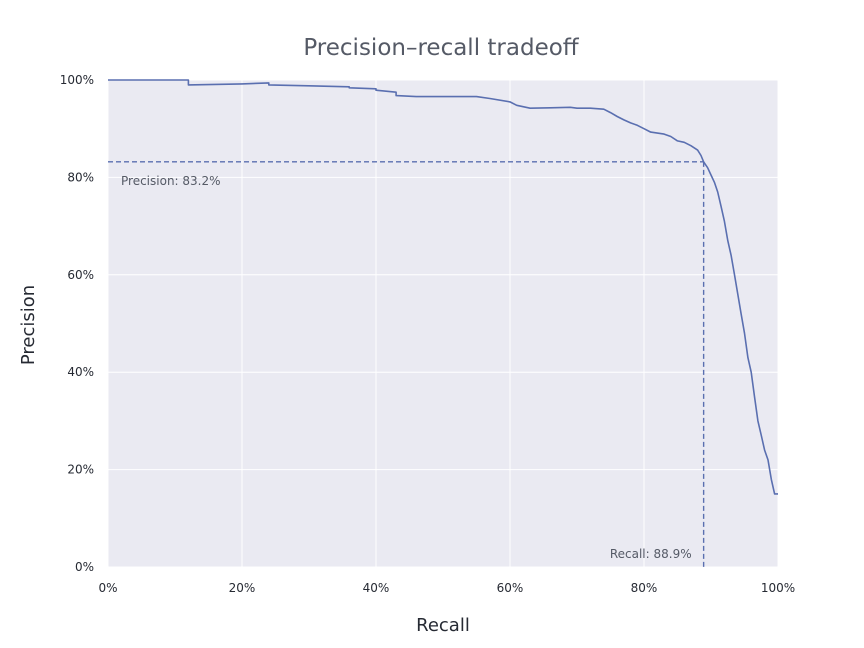 The height and width of the screenshot is (648, 864). What do you see at coordinates (778, 588) in the screenshot?
I see `x-tick-label: 100%` at bounding box center [778, 588].